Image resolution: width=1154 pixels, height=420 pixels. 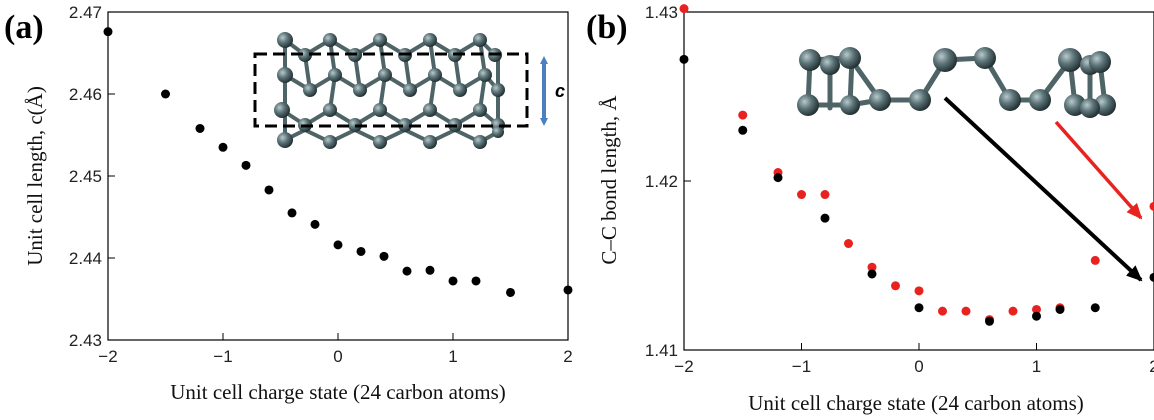 What do you see at coordinates (85, 258) in the screenshot?
I see `y-tick-label-a: 2.44` at bounding box center [85, 258].